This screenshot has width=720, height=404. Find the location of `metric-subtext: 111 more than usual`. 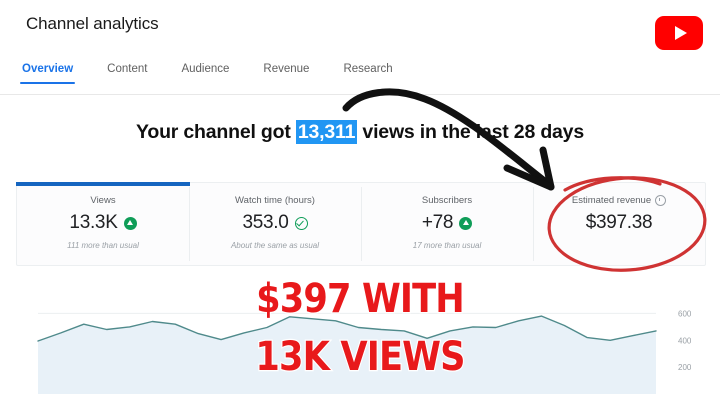

metric-subtext: 111 more than usual is located at coordinates (103, 245).